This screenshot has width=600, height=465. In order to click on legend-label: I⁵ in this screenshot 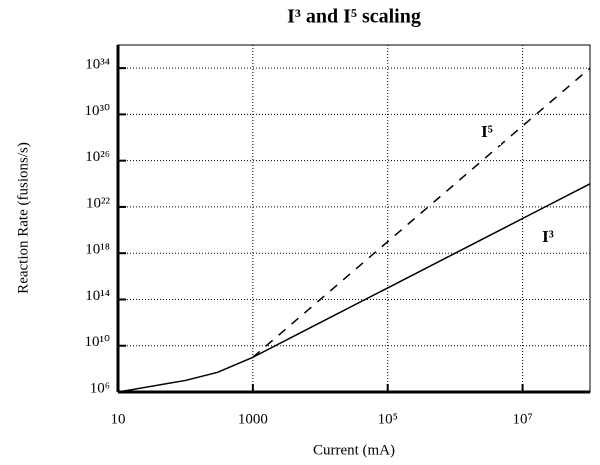, I will do `click(487, 131)`.